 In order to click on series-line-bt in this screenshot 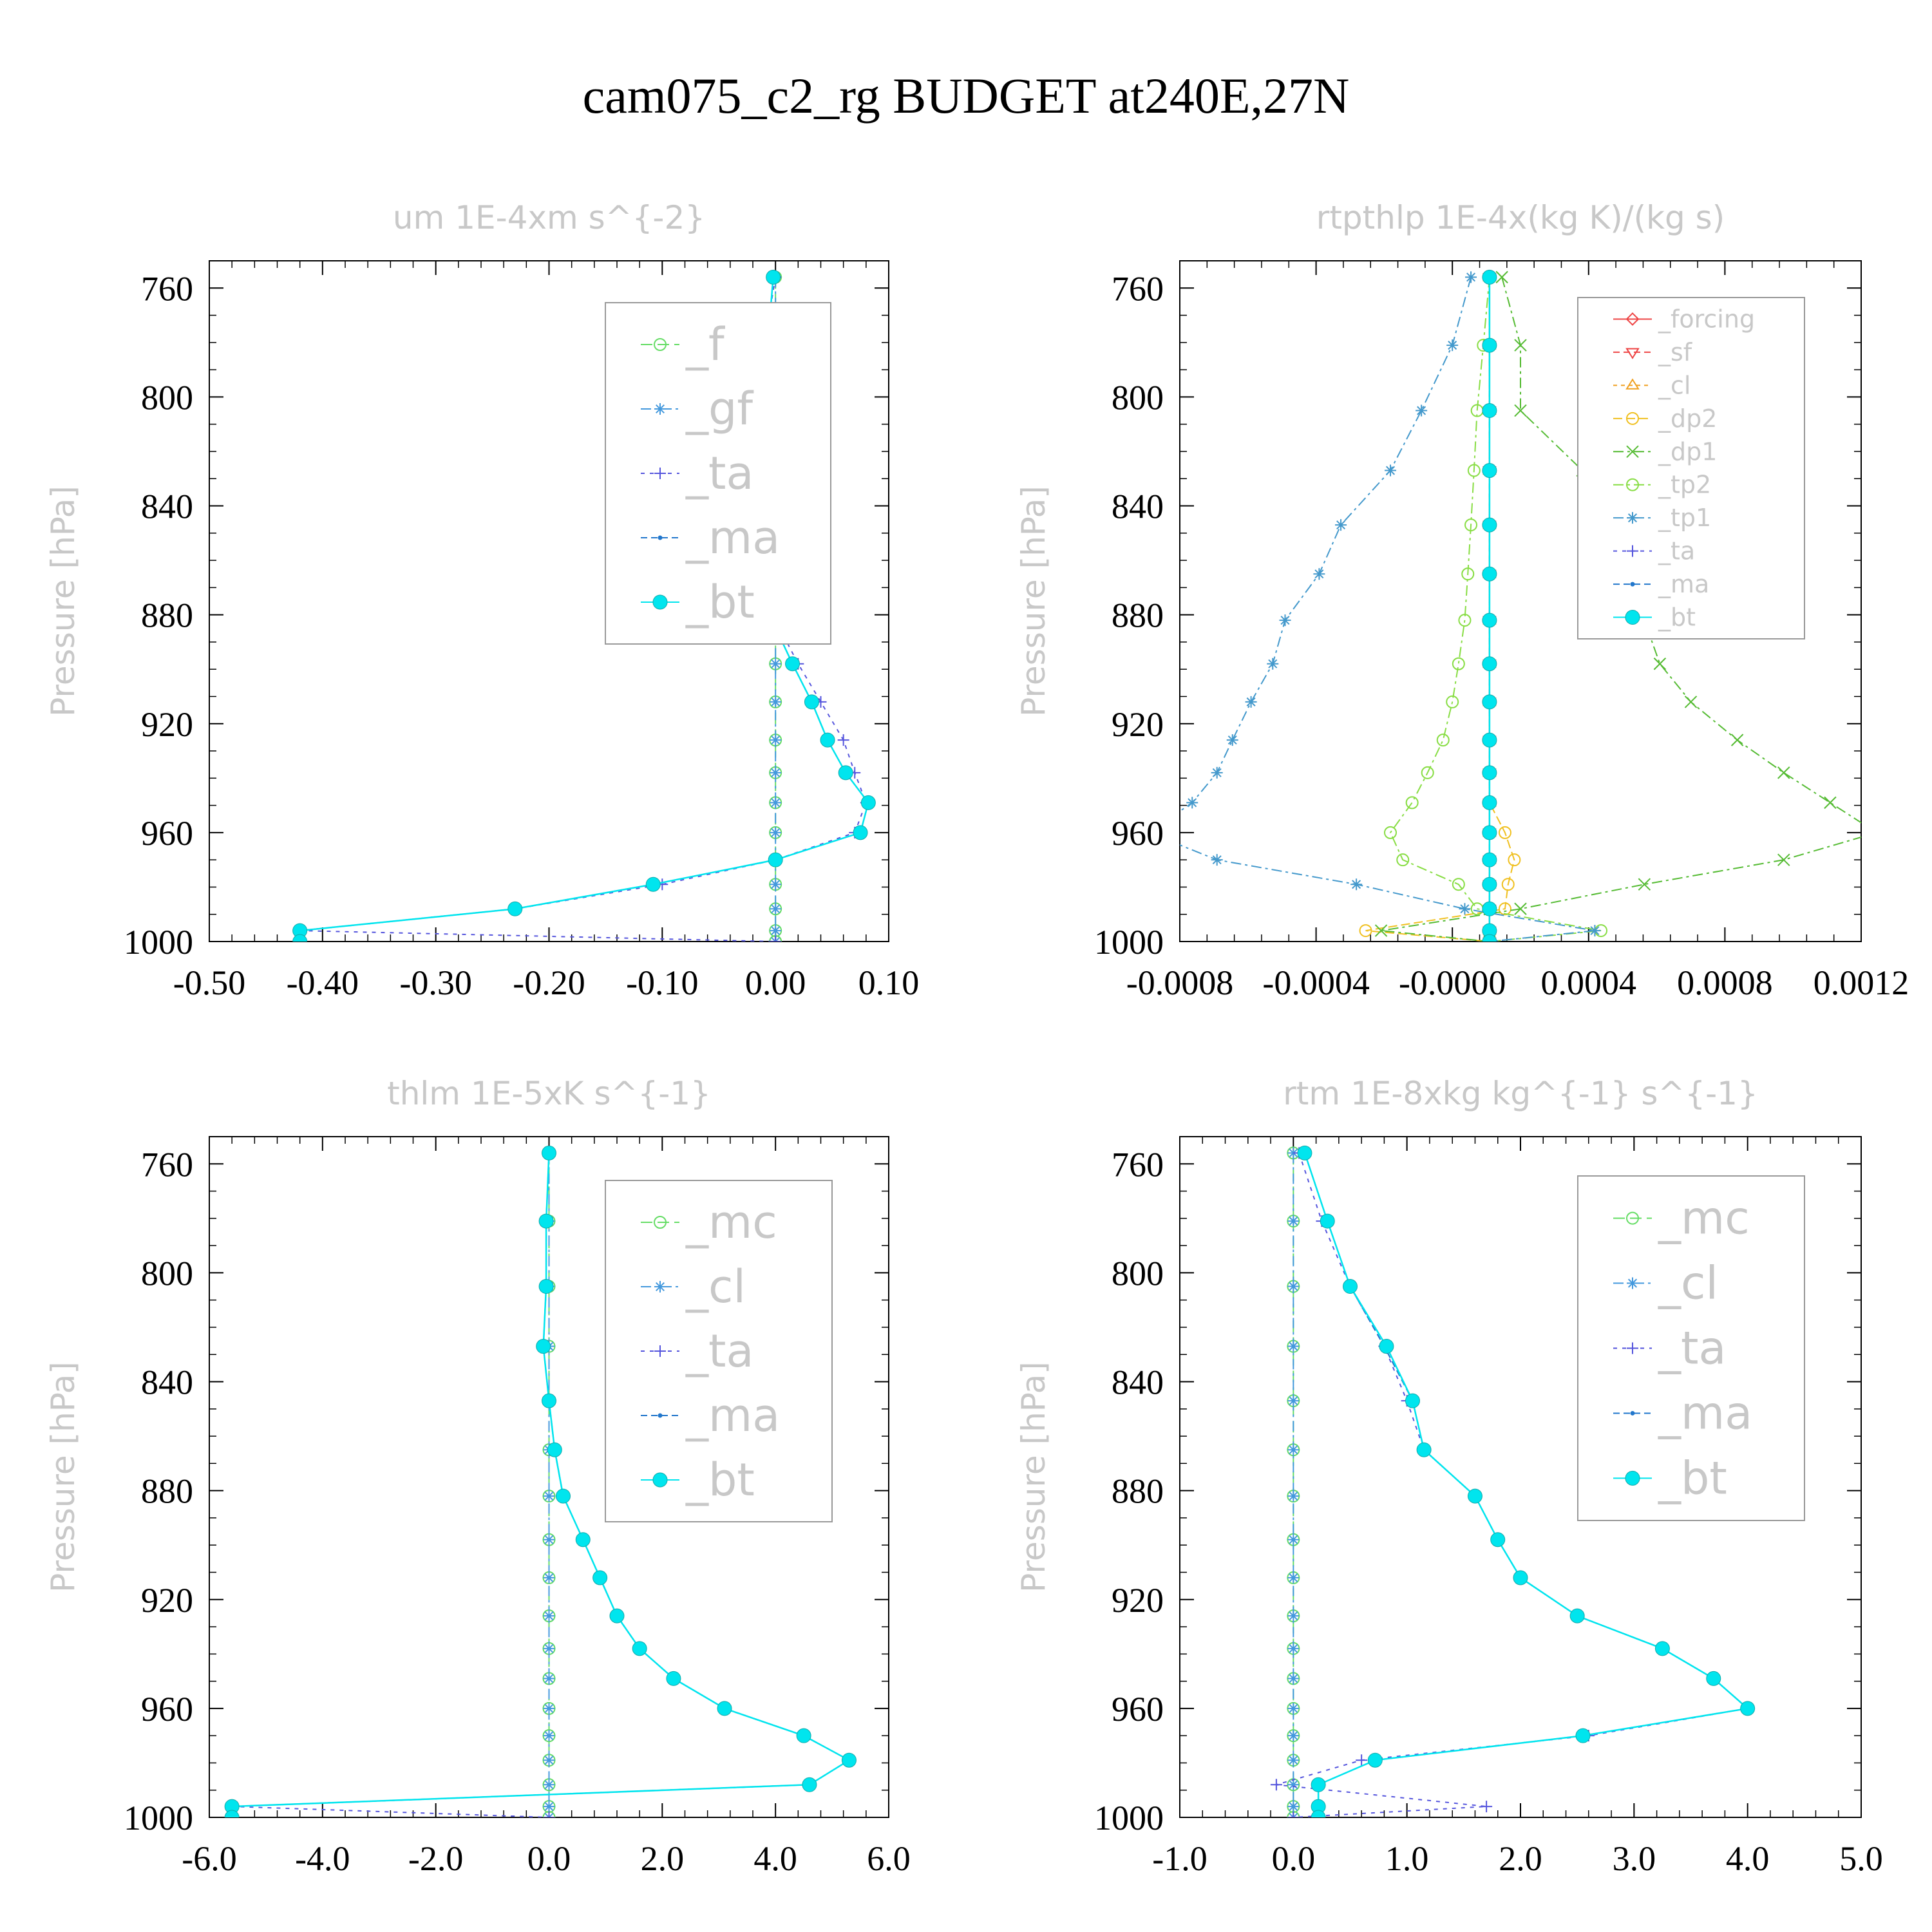, I will do `click(541, 1485)`.